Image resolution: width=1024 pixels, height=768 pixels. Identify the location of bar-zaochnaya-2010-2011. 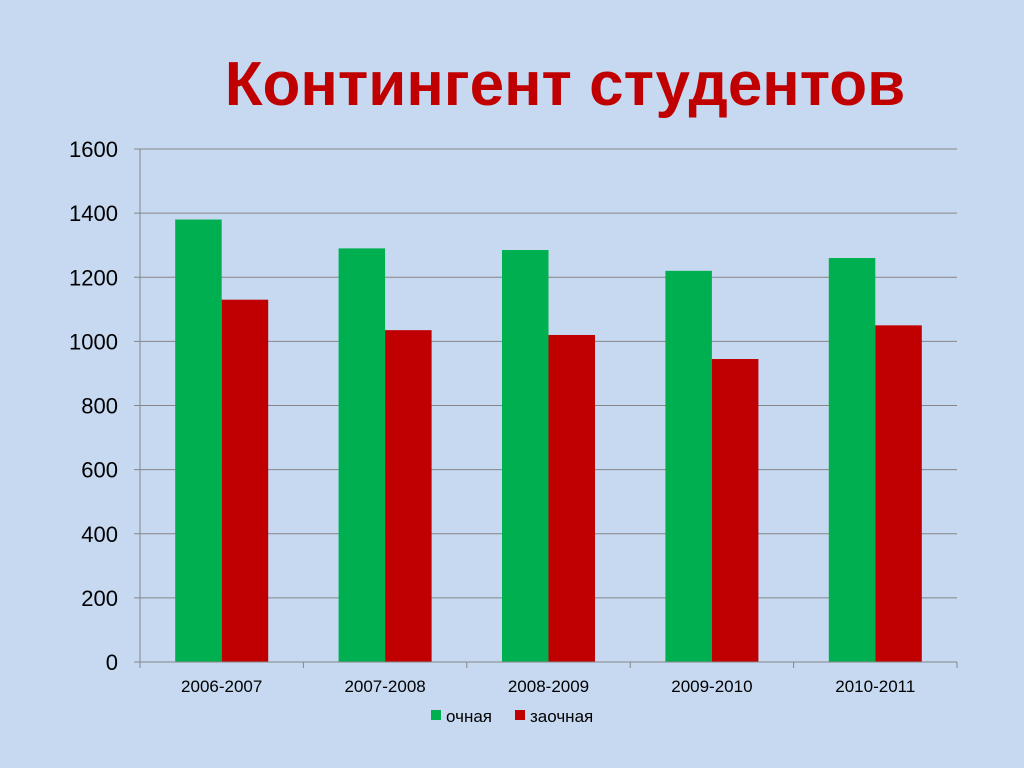
(898, 493).